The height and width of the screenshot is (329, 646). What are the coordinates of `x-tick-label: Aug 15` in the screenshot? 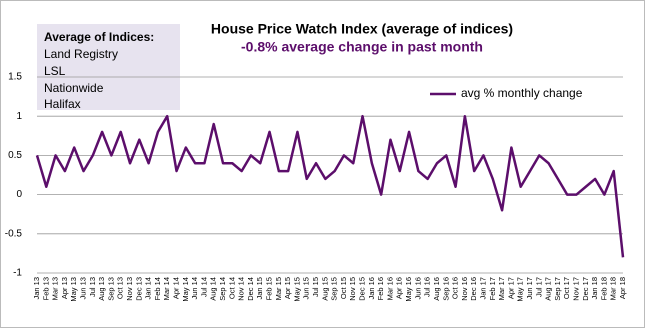 It's located at (324, 289).